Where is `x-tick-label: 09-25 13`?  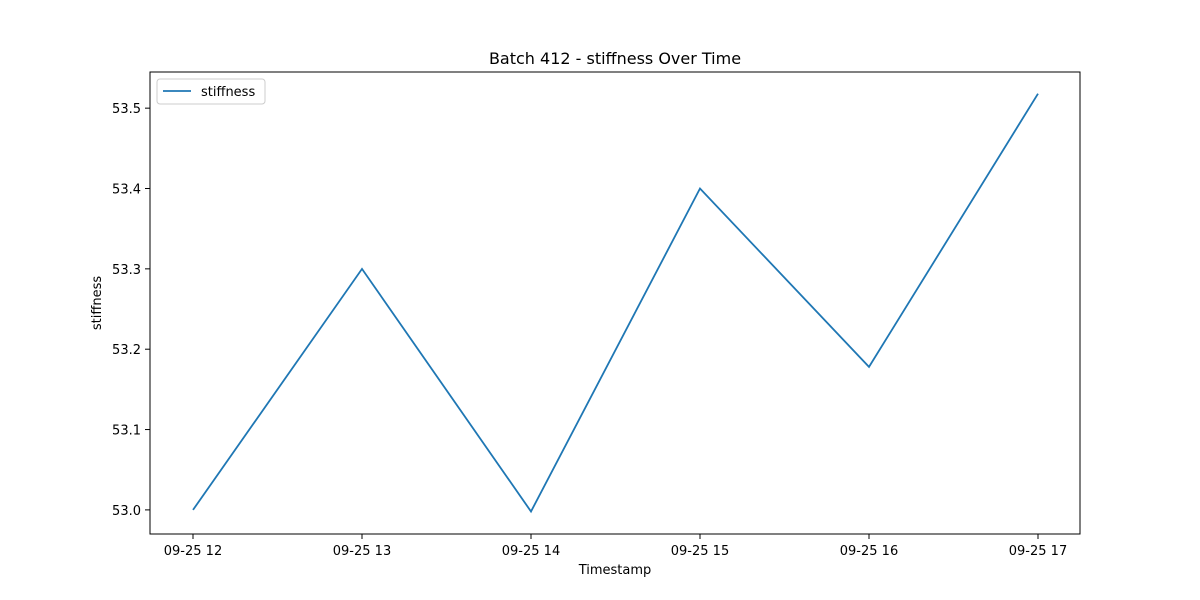
x-tick-label: 09-25 13 is located at coordinates (362, 551).